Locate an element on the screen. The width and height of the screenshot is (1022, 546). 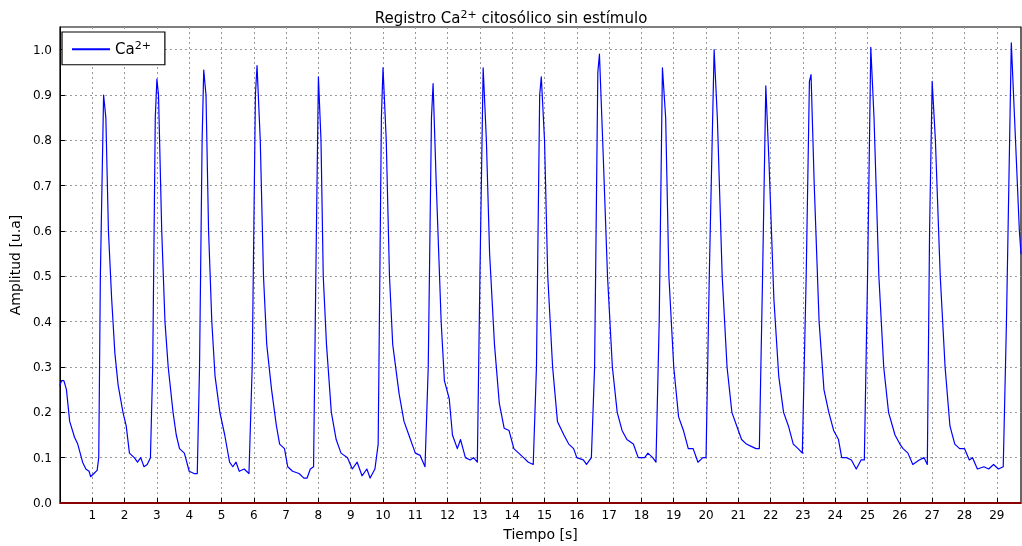
y-tick-label: 0.8 is located at coordinates (42, 140).